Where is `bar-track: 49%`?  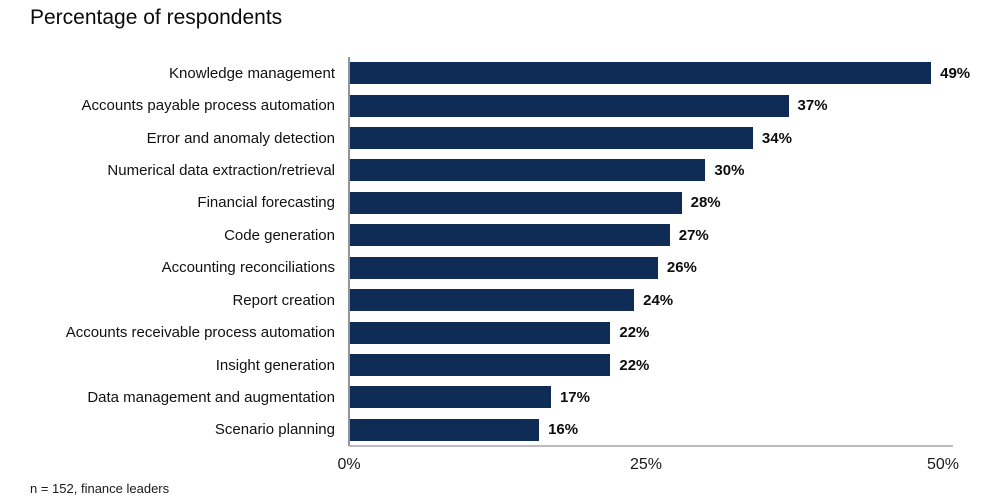 bar-track: 49% is located at coordinates (678, 73).